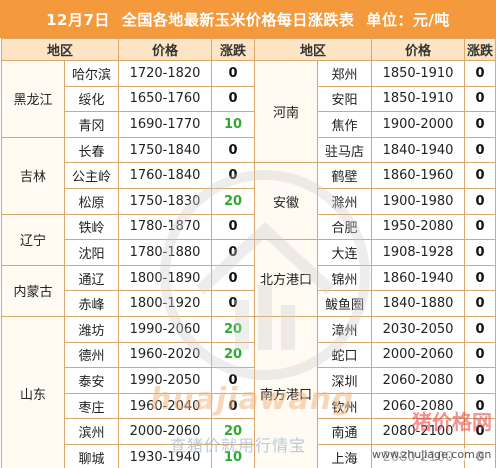  I want to click on title-text: 全国各地最新玉米价格每日涨跌表, so click(238, 19).